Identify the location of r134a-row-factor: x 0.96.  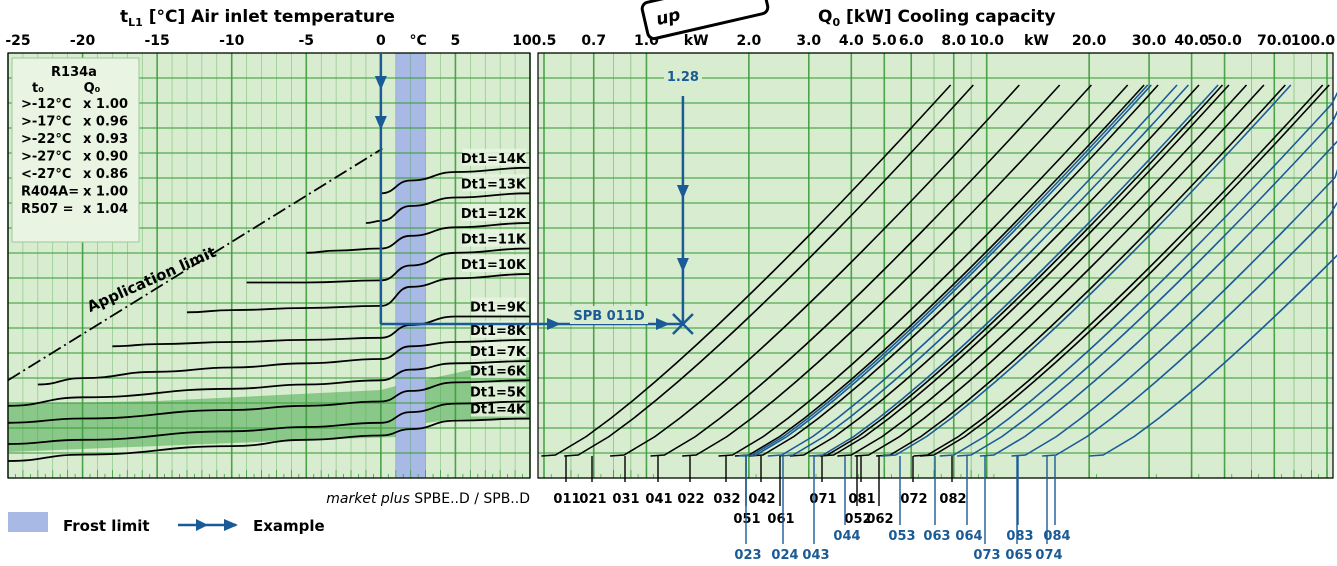
(105, 122).